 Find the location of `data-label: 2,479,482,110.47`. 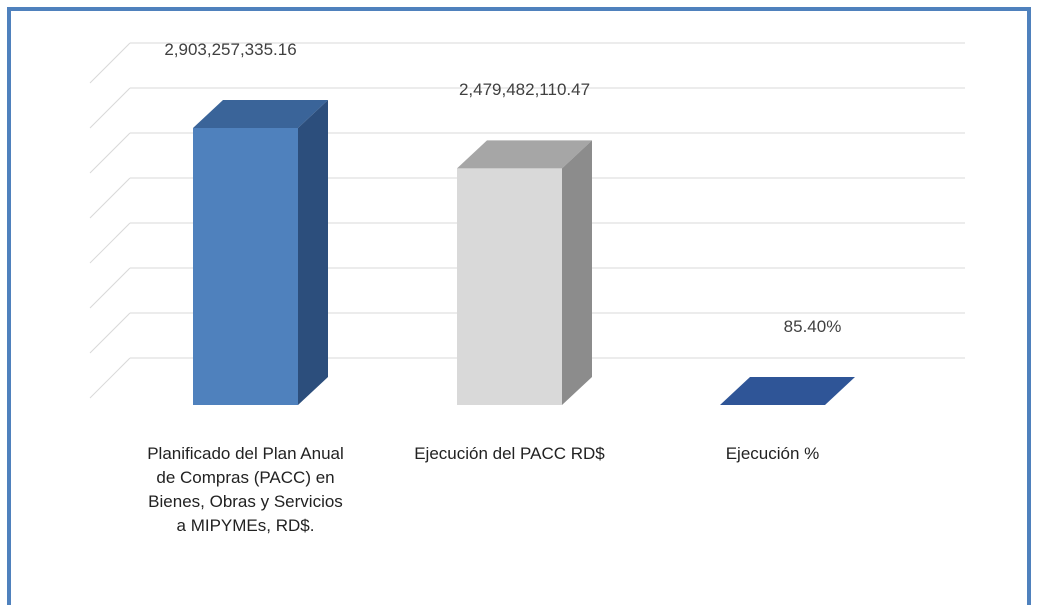

data-label: 2,479,482,110.47 is located at coordinates (524, 90).